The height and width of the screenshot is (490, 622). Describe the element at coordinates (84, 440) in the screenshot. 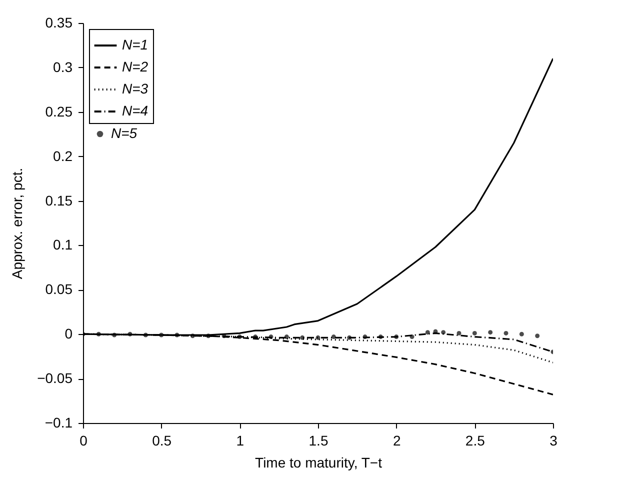

I see `x-tick-label: 0` at that location.